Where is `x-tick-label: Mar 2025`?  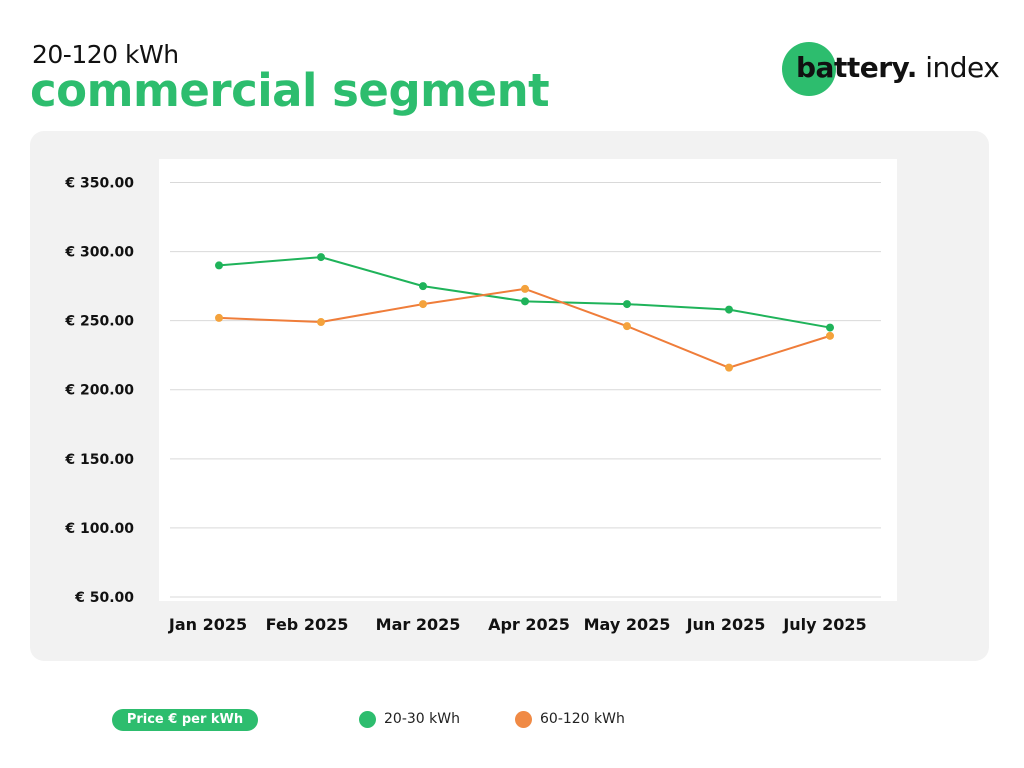 x-tick-label: Mar 2025 is located at coordinates (418, 624).